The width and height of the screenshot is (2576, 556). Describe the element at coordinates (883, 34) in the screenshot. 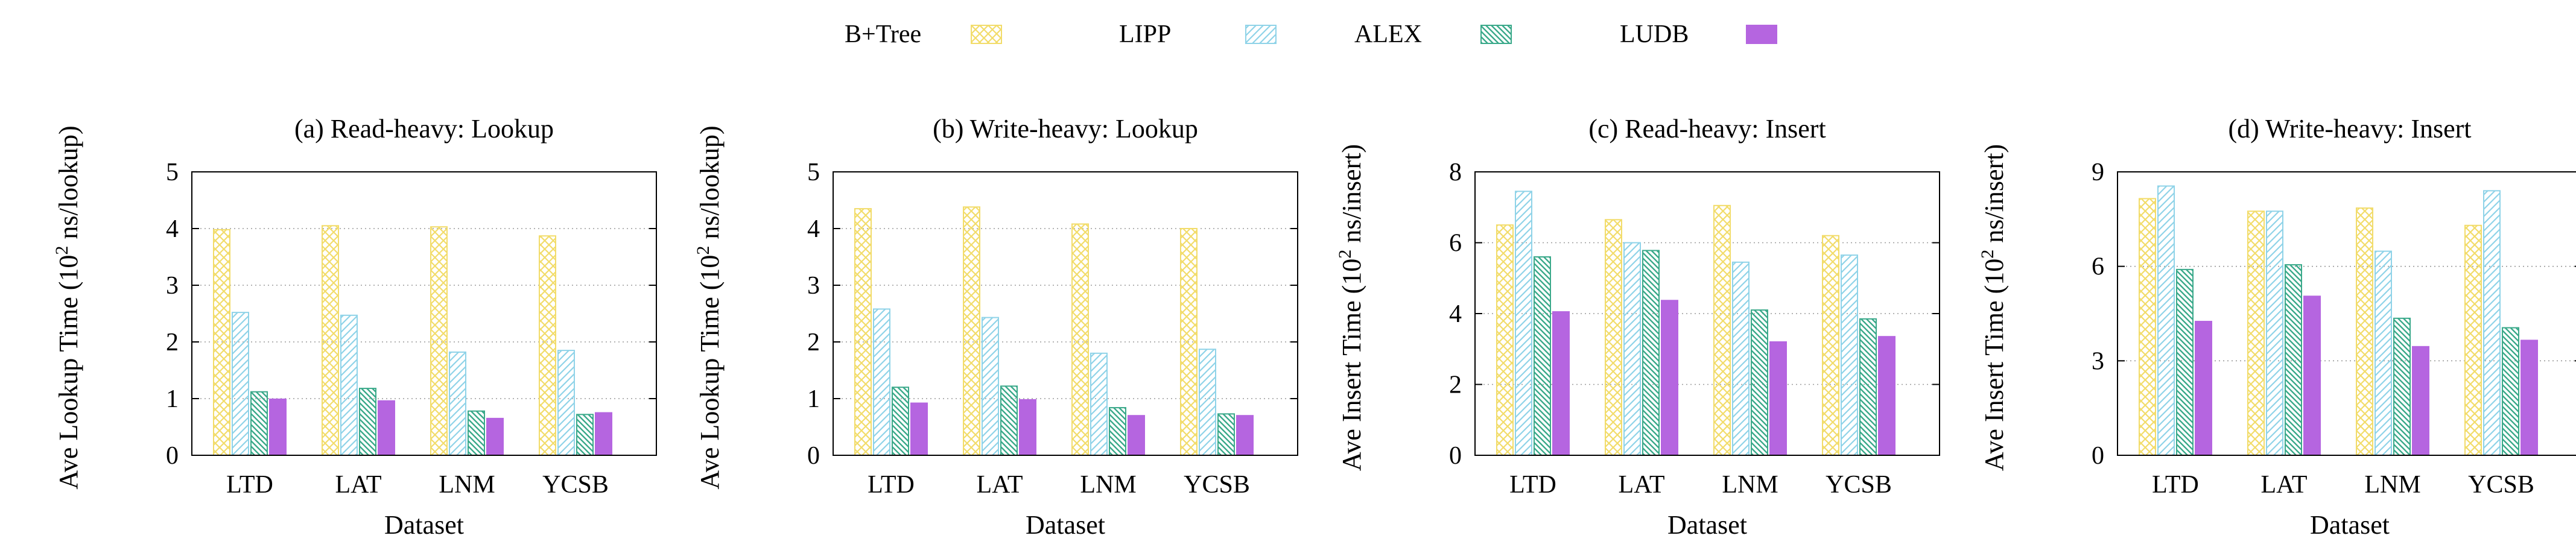

I see `legend-label: B+Tree` at that location.